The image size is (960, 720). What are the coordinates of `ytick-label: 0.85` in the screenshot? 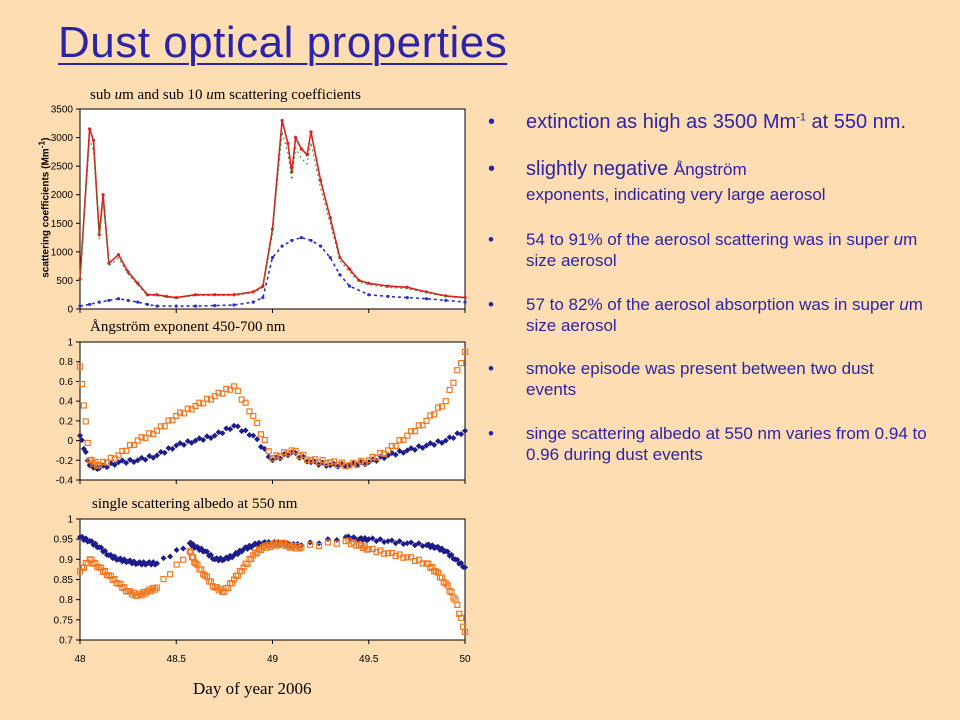 It's located at (64, 580).